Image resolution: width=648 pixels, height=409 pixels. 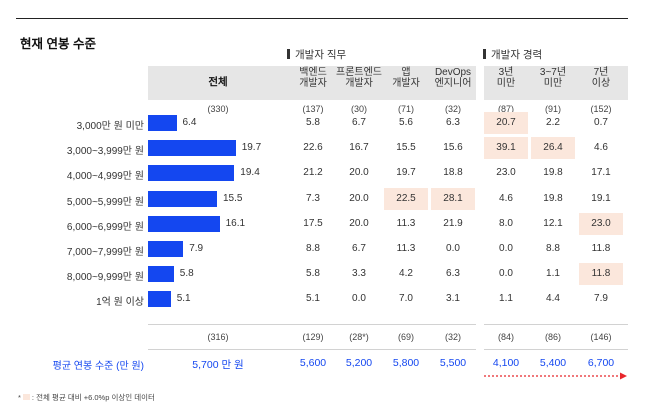 What do you see at coordinates (601, 198) in the screenshot?
I see `table-cell: 19.1` at bounding box center [601, 198].